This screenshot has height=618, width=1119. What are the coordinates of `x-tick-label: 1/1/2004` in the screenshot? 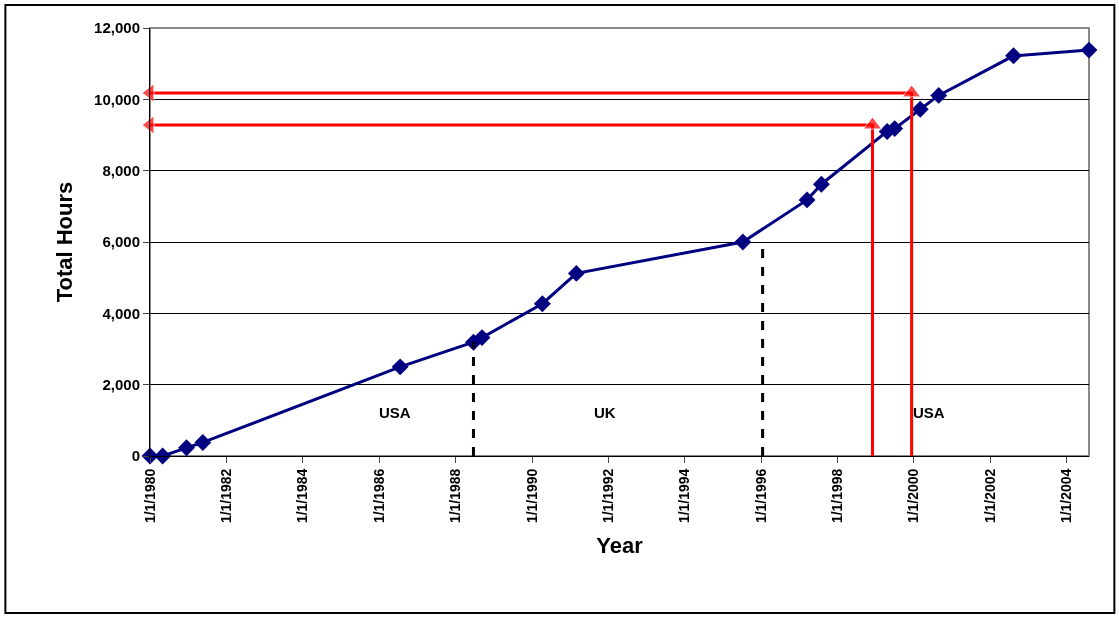 It's located at (1066, 496).